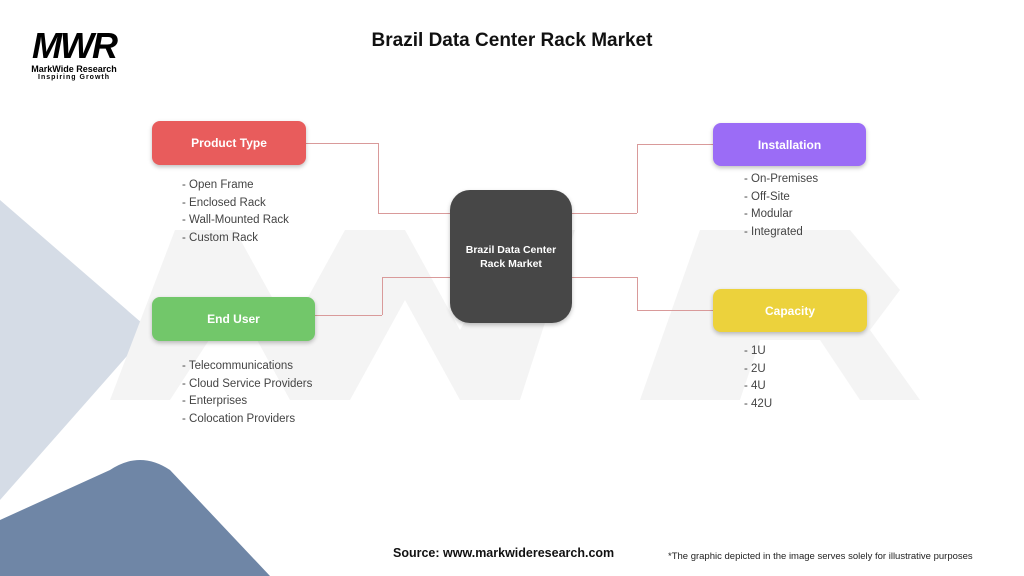  What do you see at coordinates (773, 231) in the screenshot?
I see `list-item: - Integrated` at bounding box center [773, 231].